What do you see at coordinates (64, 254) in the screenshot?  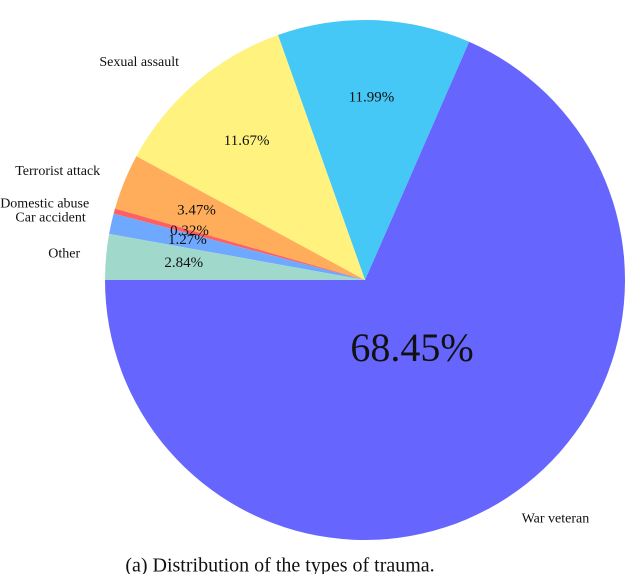 I see `slice-label: Other` at bounding box center [64, 254].